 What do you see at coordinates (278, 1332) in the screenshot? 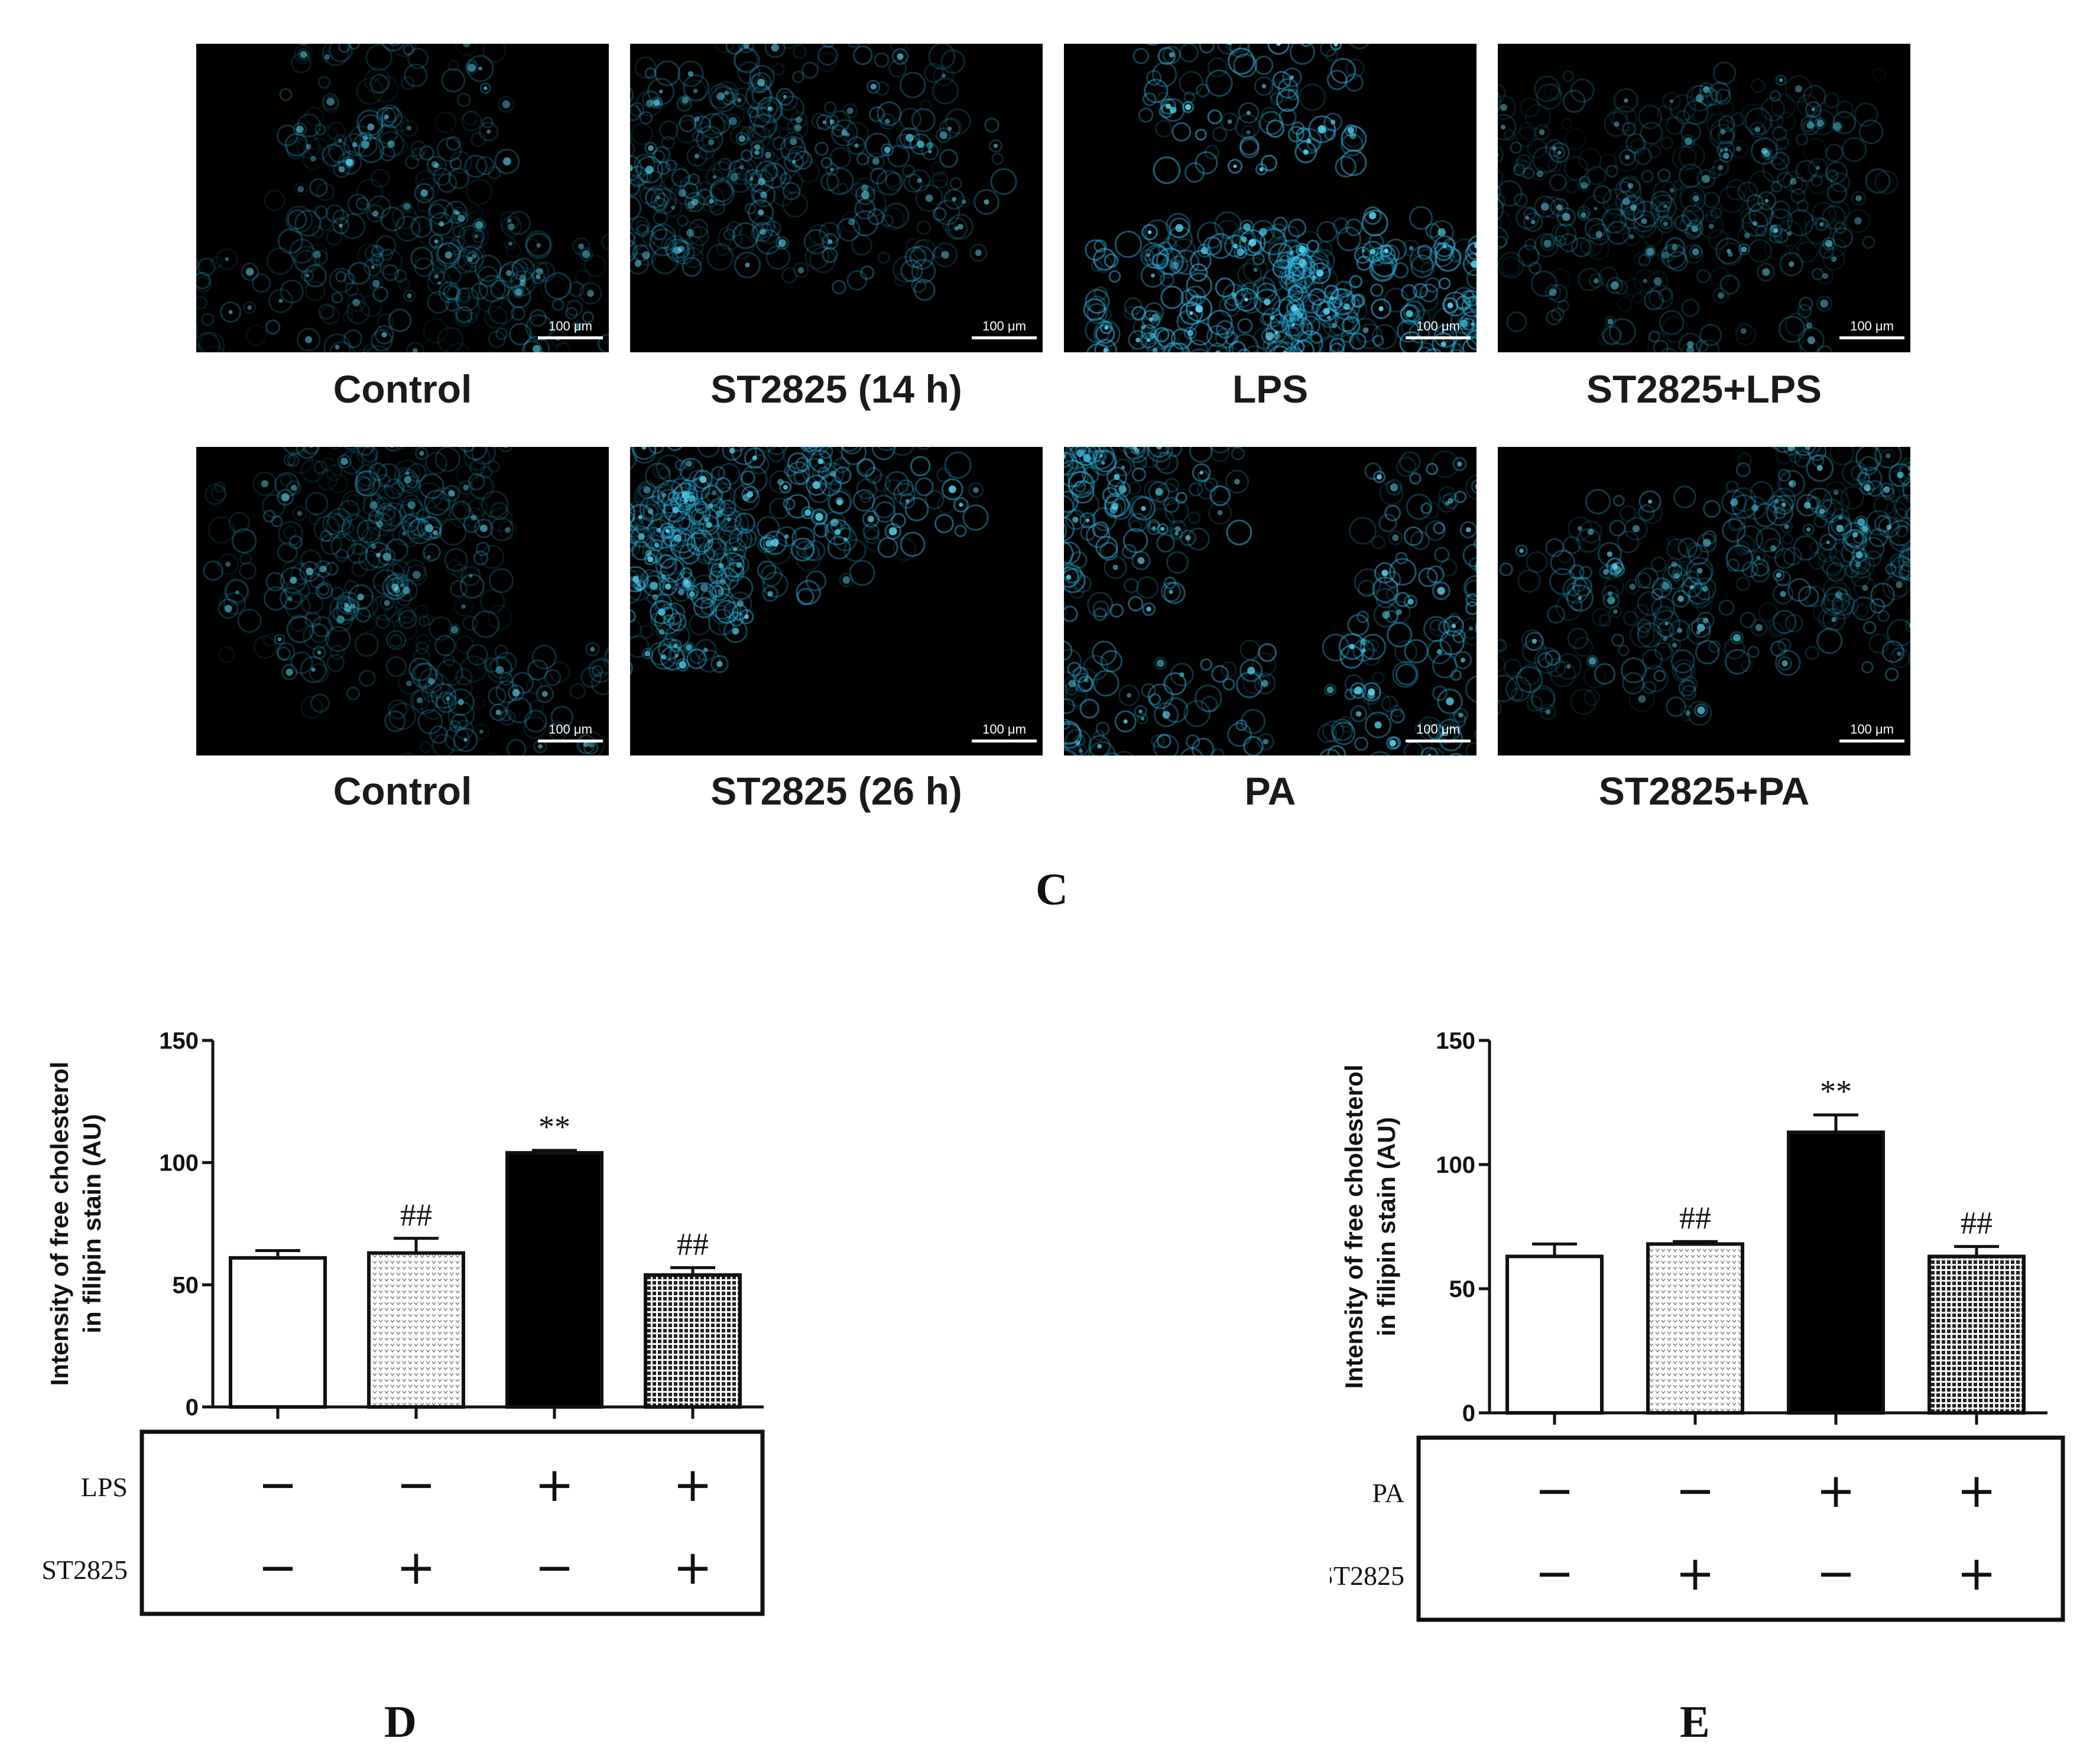
I see `bar` at bounding box center [278, 1332].